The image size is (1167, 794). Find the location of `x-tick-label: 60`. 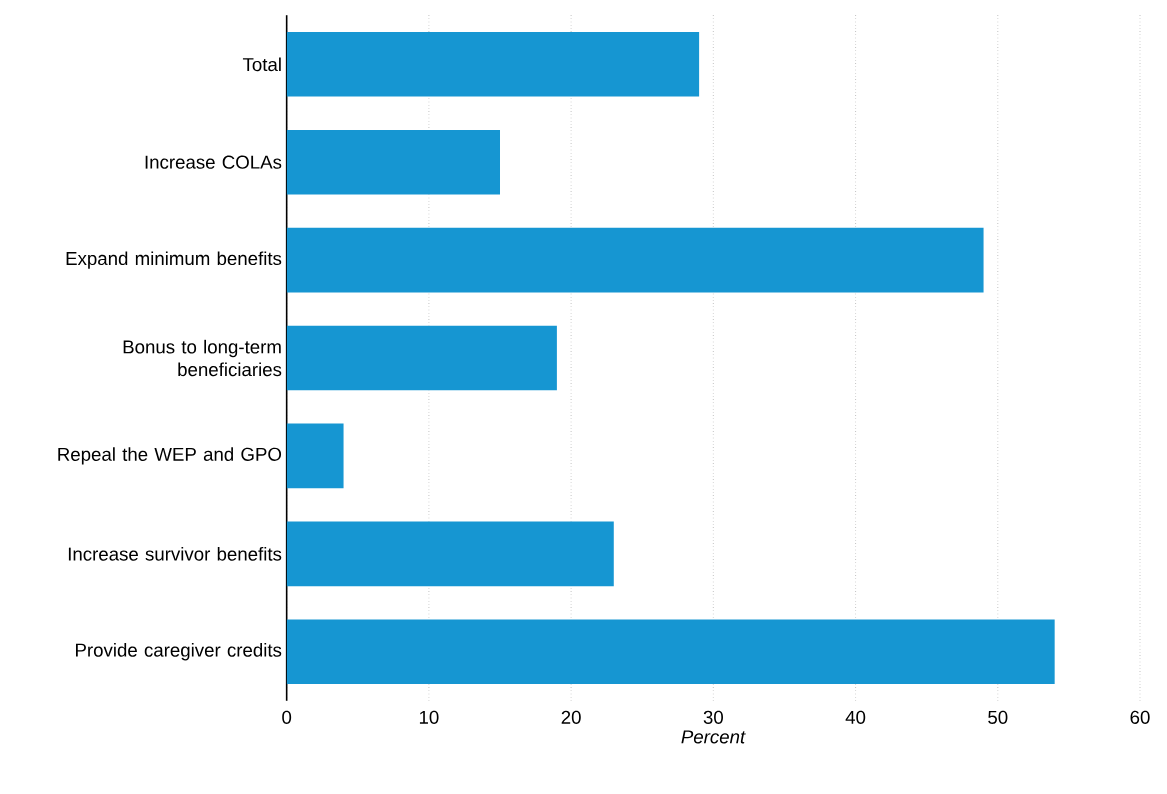

x-tick-label: 60 is located at coordinates (1140, 717).